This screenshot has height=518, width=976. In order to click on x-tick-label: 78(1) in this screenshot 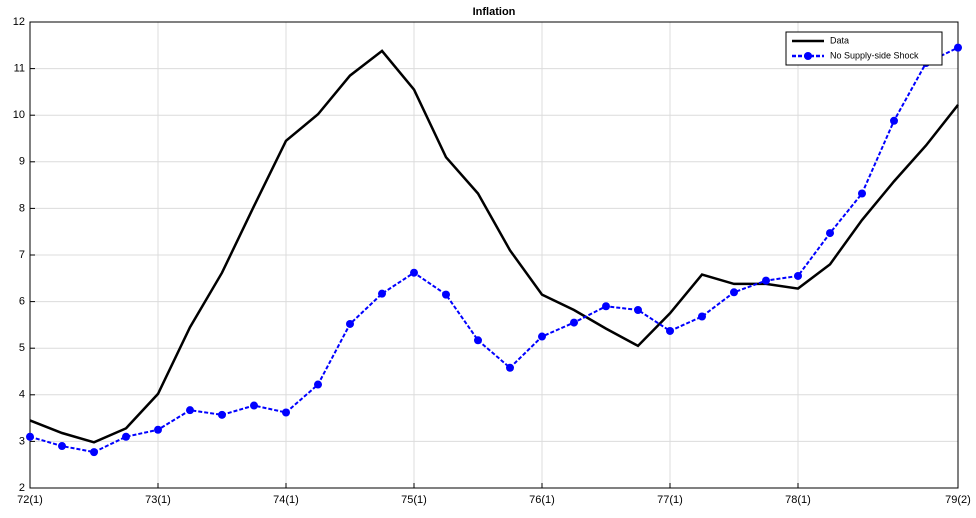, I will do `click(798, 500)`.